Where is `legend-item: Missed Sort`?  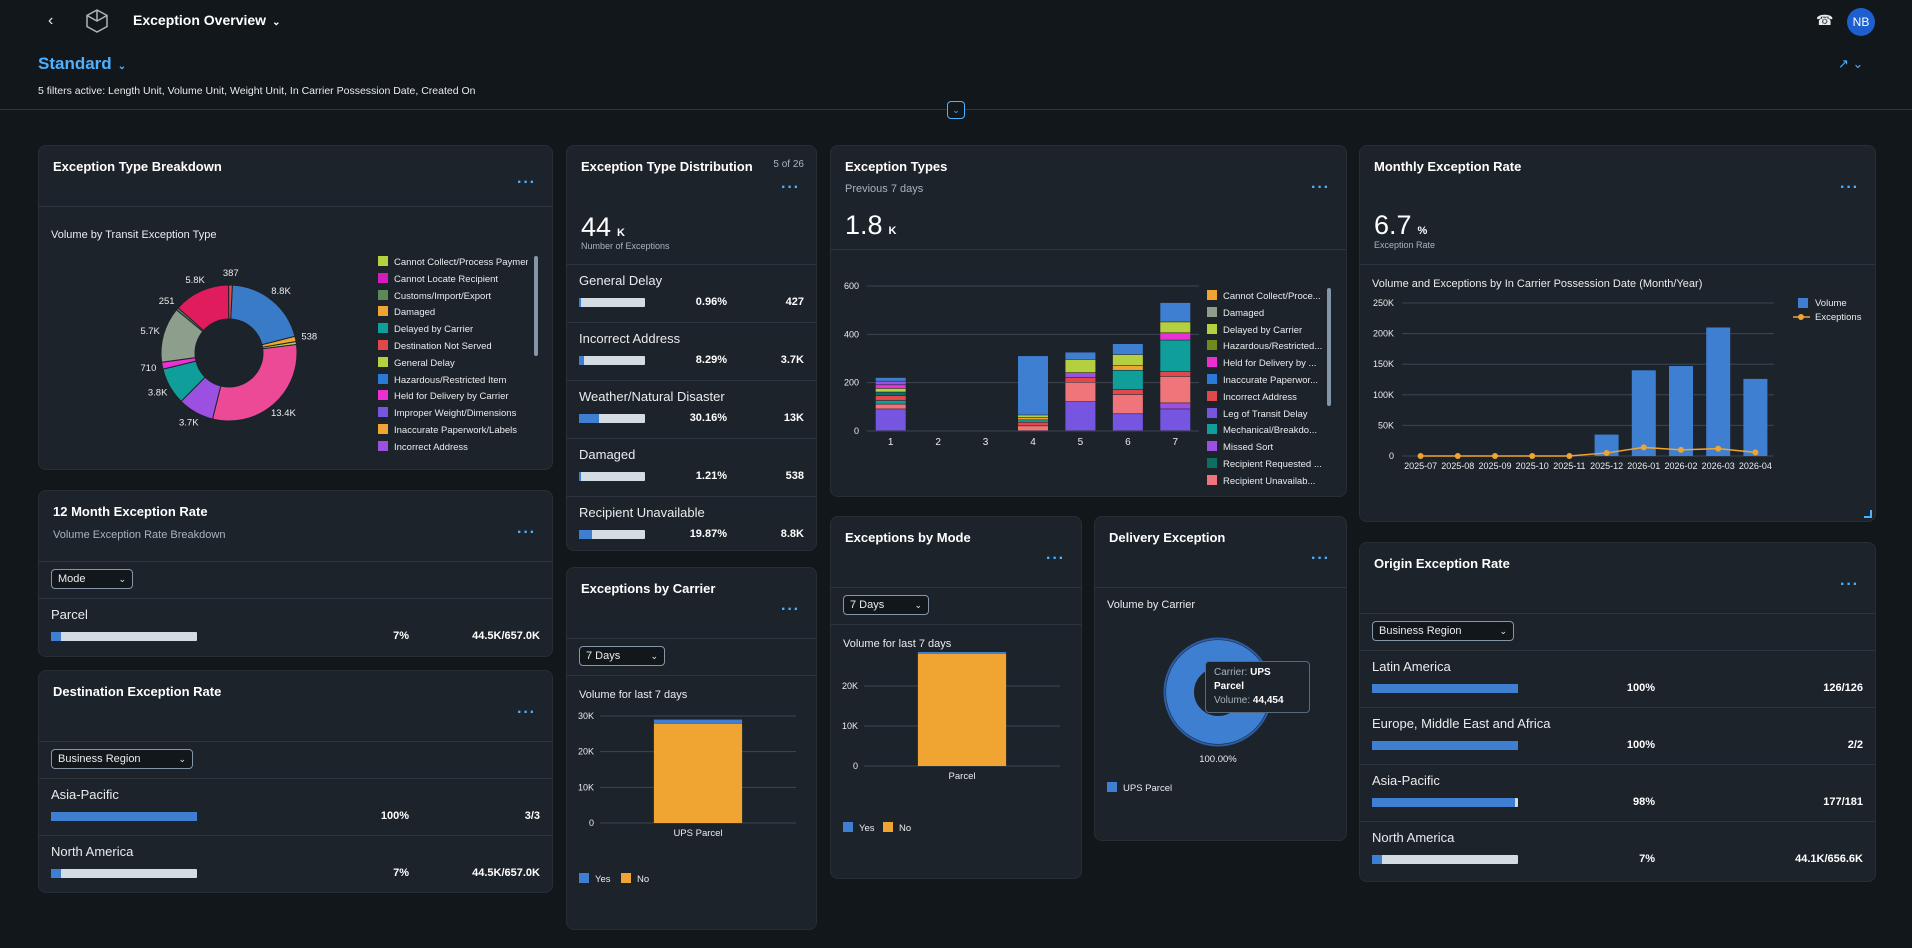 legend-item: Missed Sort is located at coordinates (1266, 447).